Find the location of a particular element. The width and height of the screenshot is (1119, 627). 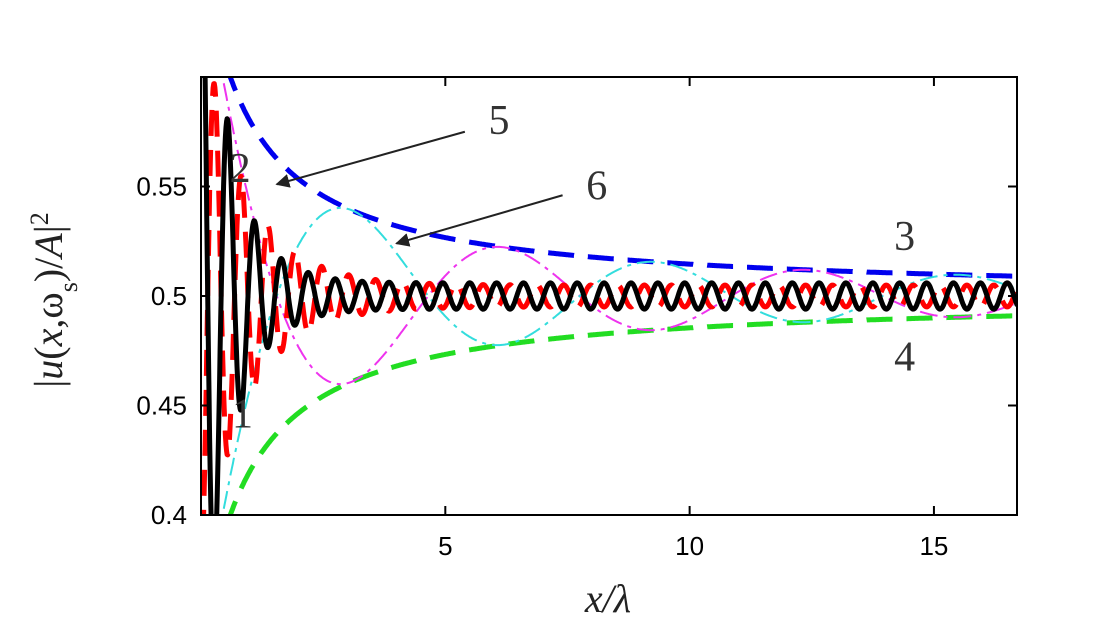

x-tick-label: 10 is located at coordinates (689, 546).